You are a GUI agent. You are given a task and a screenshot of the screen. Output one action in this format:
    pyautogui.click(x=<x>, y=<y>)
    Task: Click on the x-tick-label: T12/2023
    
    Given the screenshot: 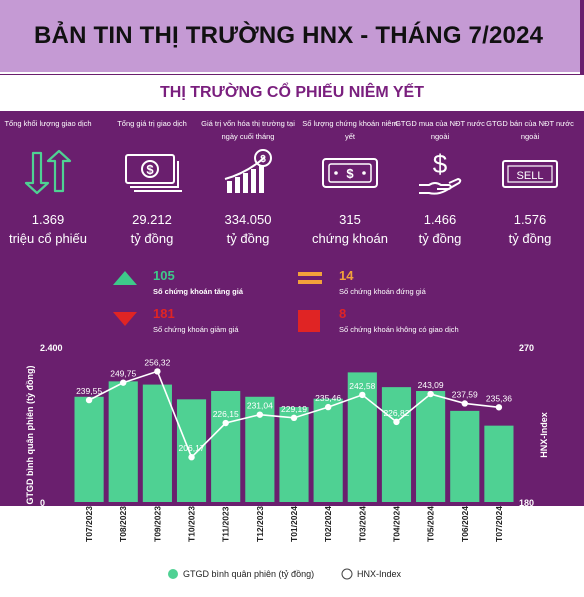 What is the action you would take?
    pyautogui.click(x=260, y=524)
    